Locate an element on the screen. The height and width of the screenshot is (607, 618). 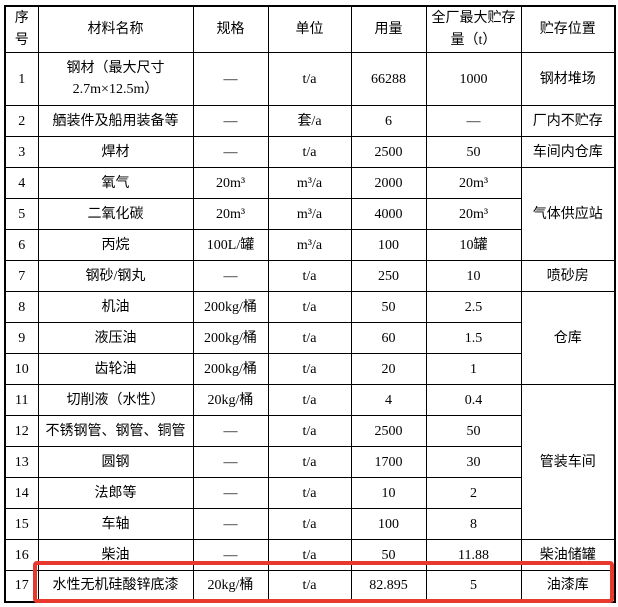
table-row: 14 法郎等 — t/a 10 2 is located at coordinates (309, 493).